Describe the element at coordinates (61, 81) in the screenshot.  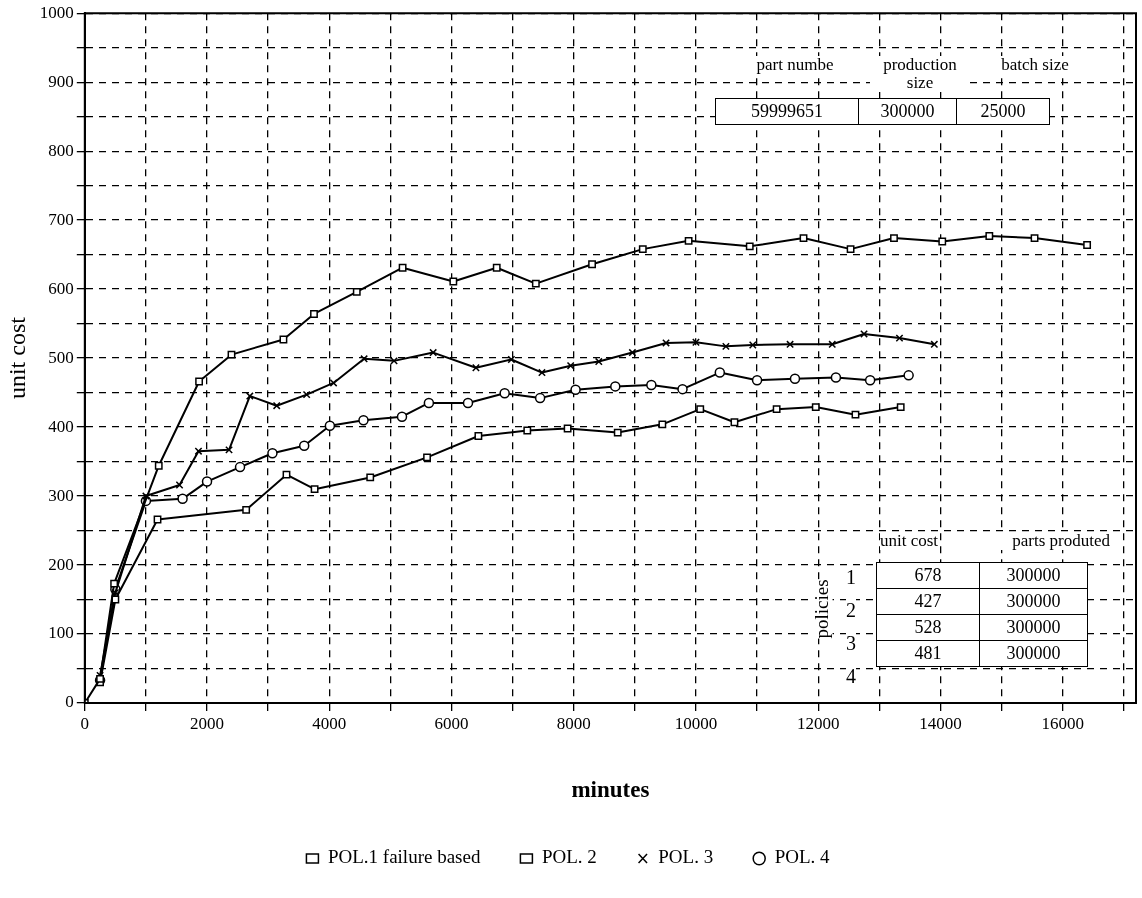
I see `y-tick-label: 900` at that location.